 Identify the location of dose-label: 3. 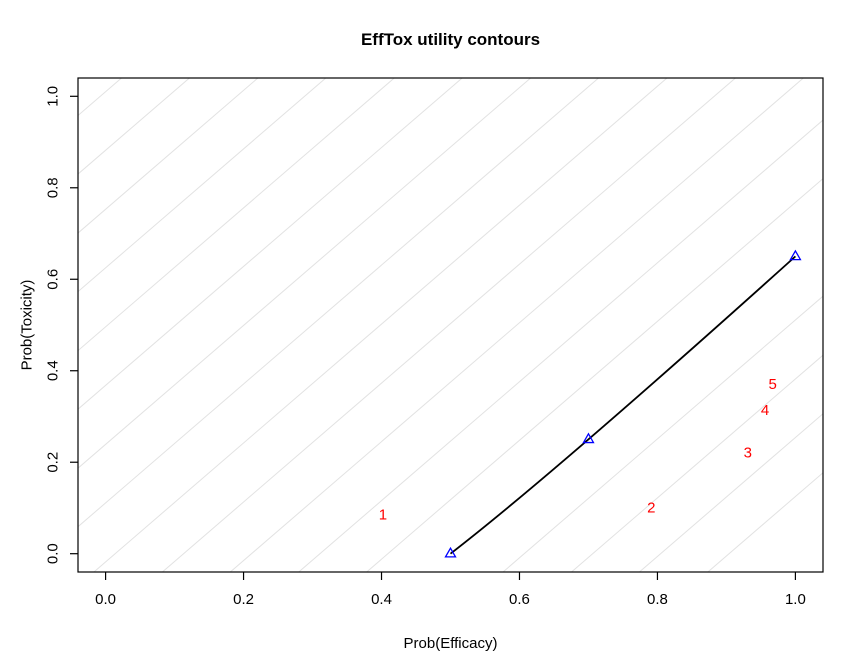
(748, 453).